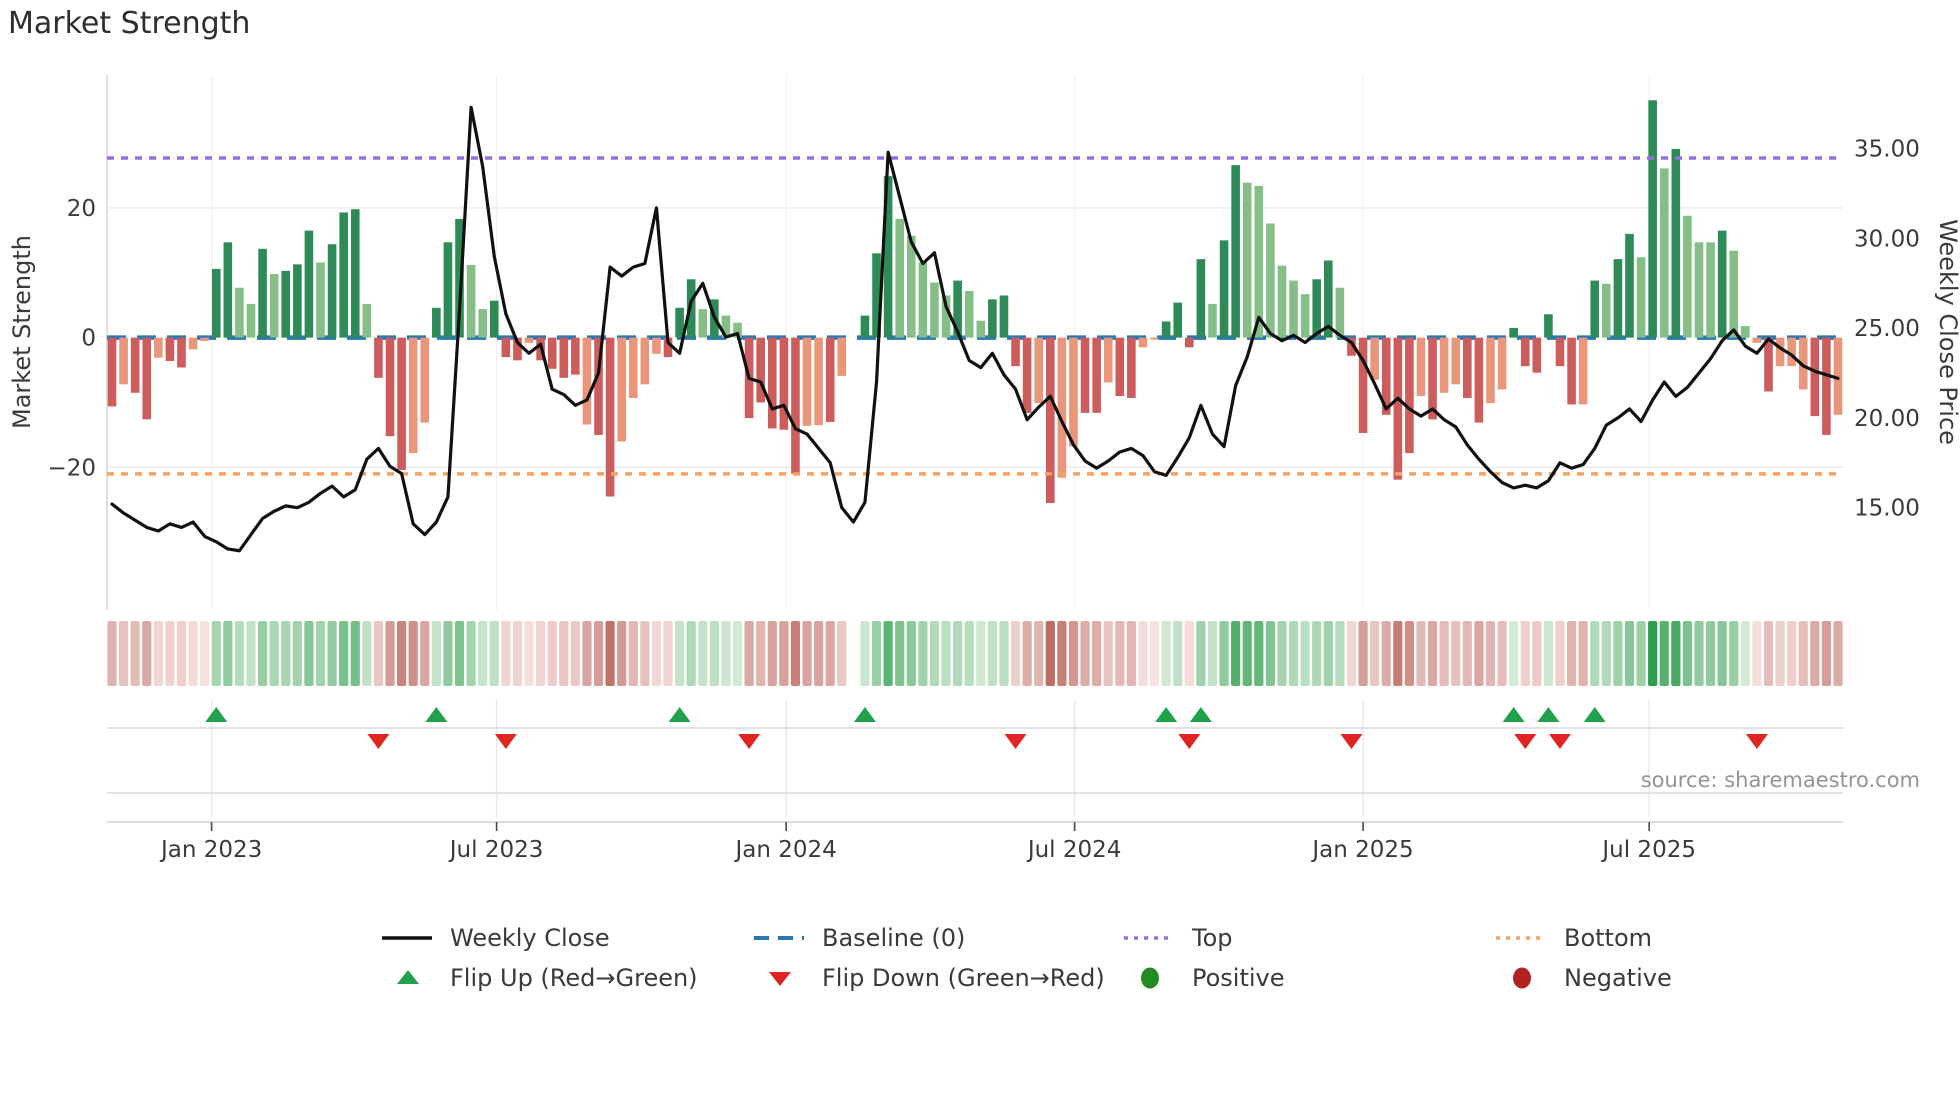  What do you see at coordinates (1203, 978) in the screenshot?
I see `legend-item-positive: Positive` at bounding box center [1203, 978].